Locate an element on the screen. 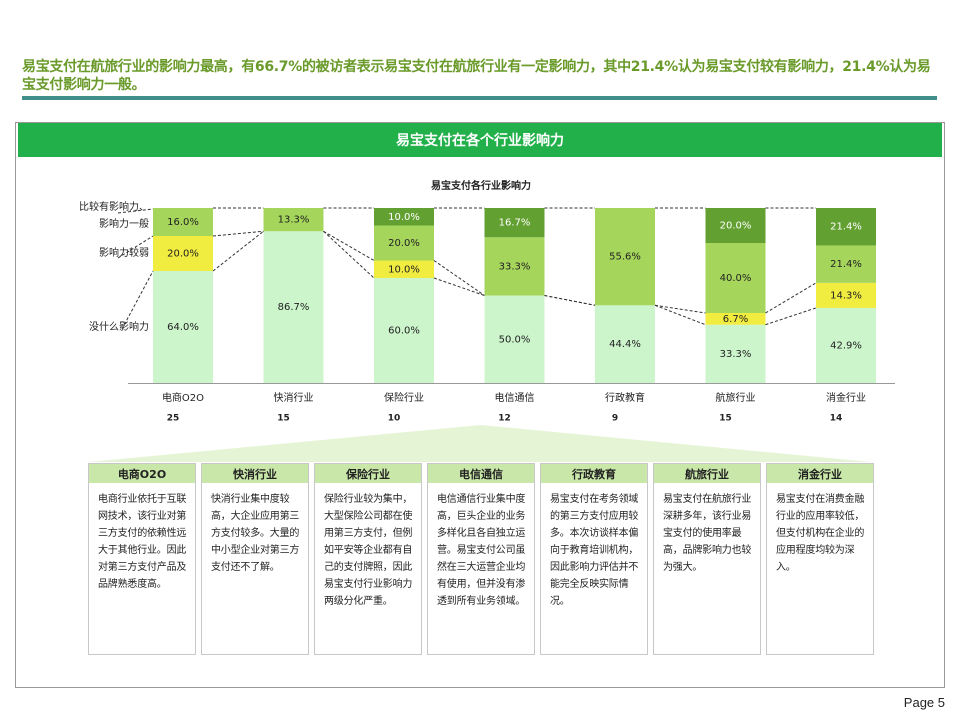 This screenshot has height=719, width=959. data-label: 13.3% is located at coordinates (294, 220).